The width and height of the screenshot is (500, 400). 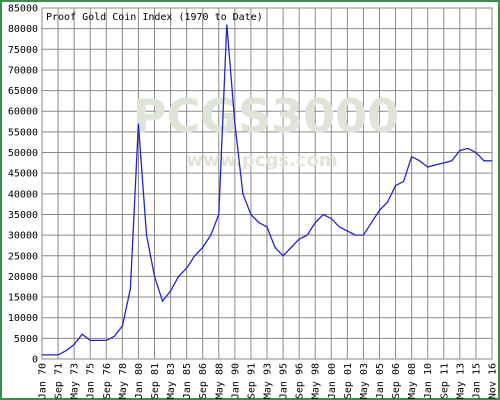 I want to click on x-tick-label: May 83, so click(x=171, y=381).